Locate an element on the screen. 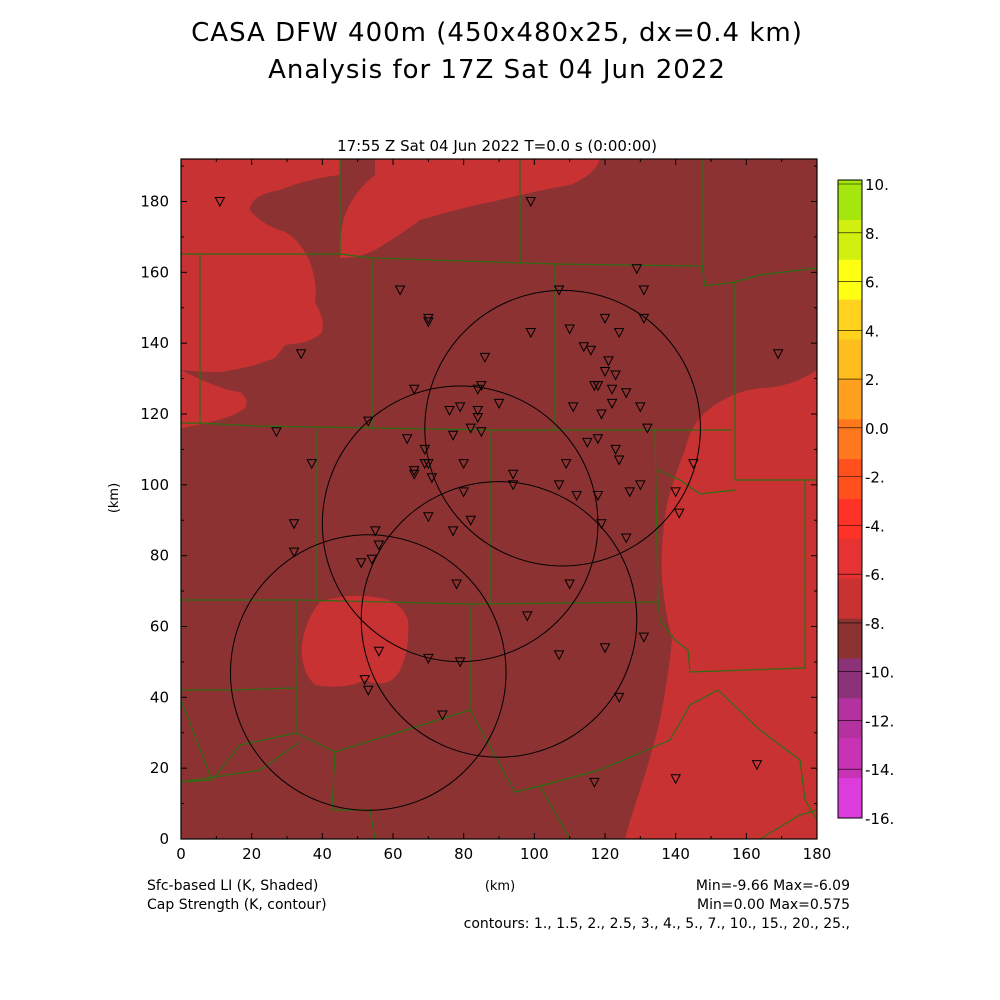  colorbar-label: -12. is located at coordinates (879, 721).